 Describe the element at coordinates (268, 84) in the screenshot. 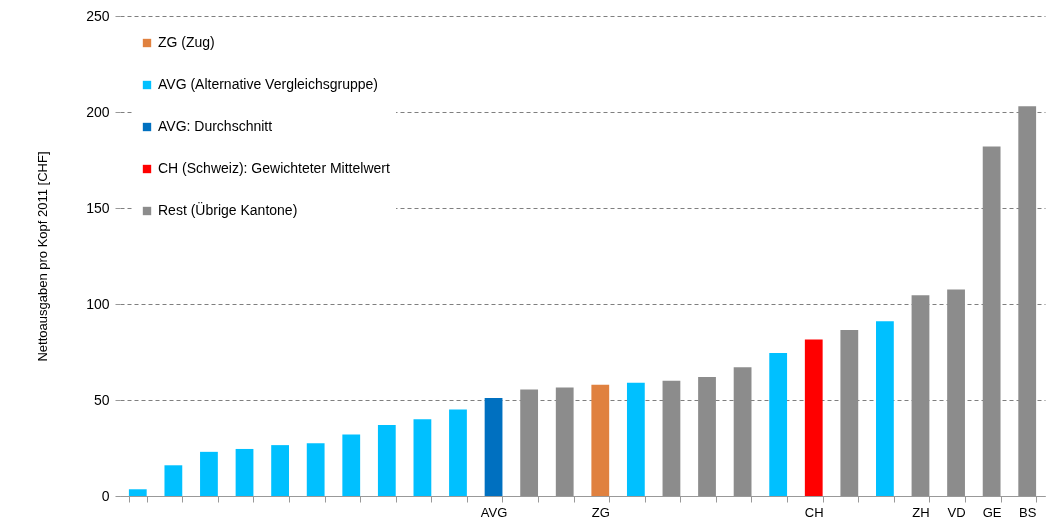

I see `legend-label: AVG (Alternative Vergleichsgruppe)` at that location.